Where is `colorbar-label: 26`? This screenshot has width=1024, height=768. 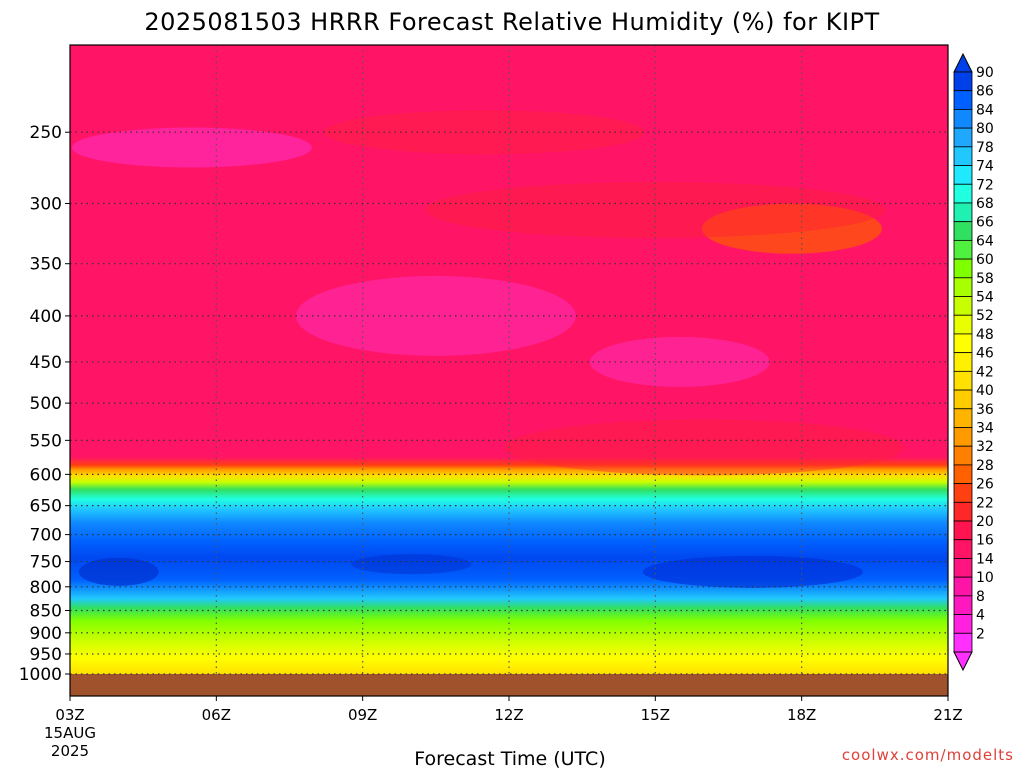
colorbar-label: 26 is located at coordinates (985, 485).